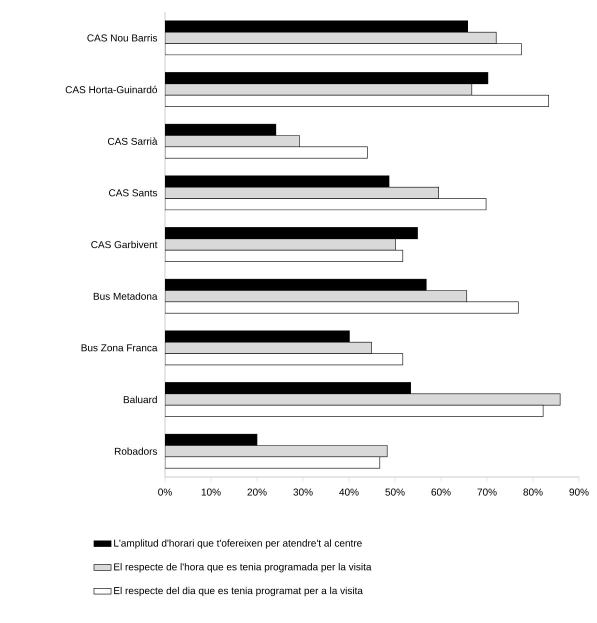 The height and width of the screenshot is (623, 597). Describe the element at coordinates (211, 492) in the screenshot. I see `x-tick-label: 10%` at that location.